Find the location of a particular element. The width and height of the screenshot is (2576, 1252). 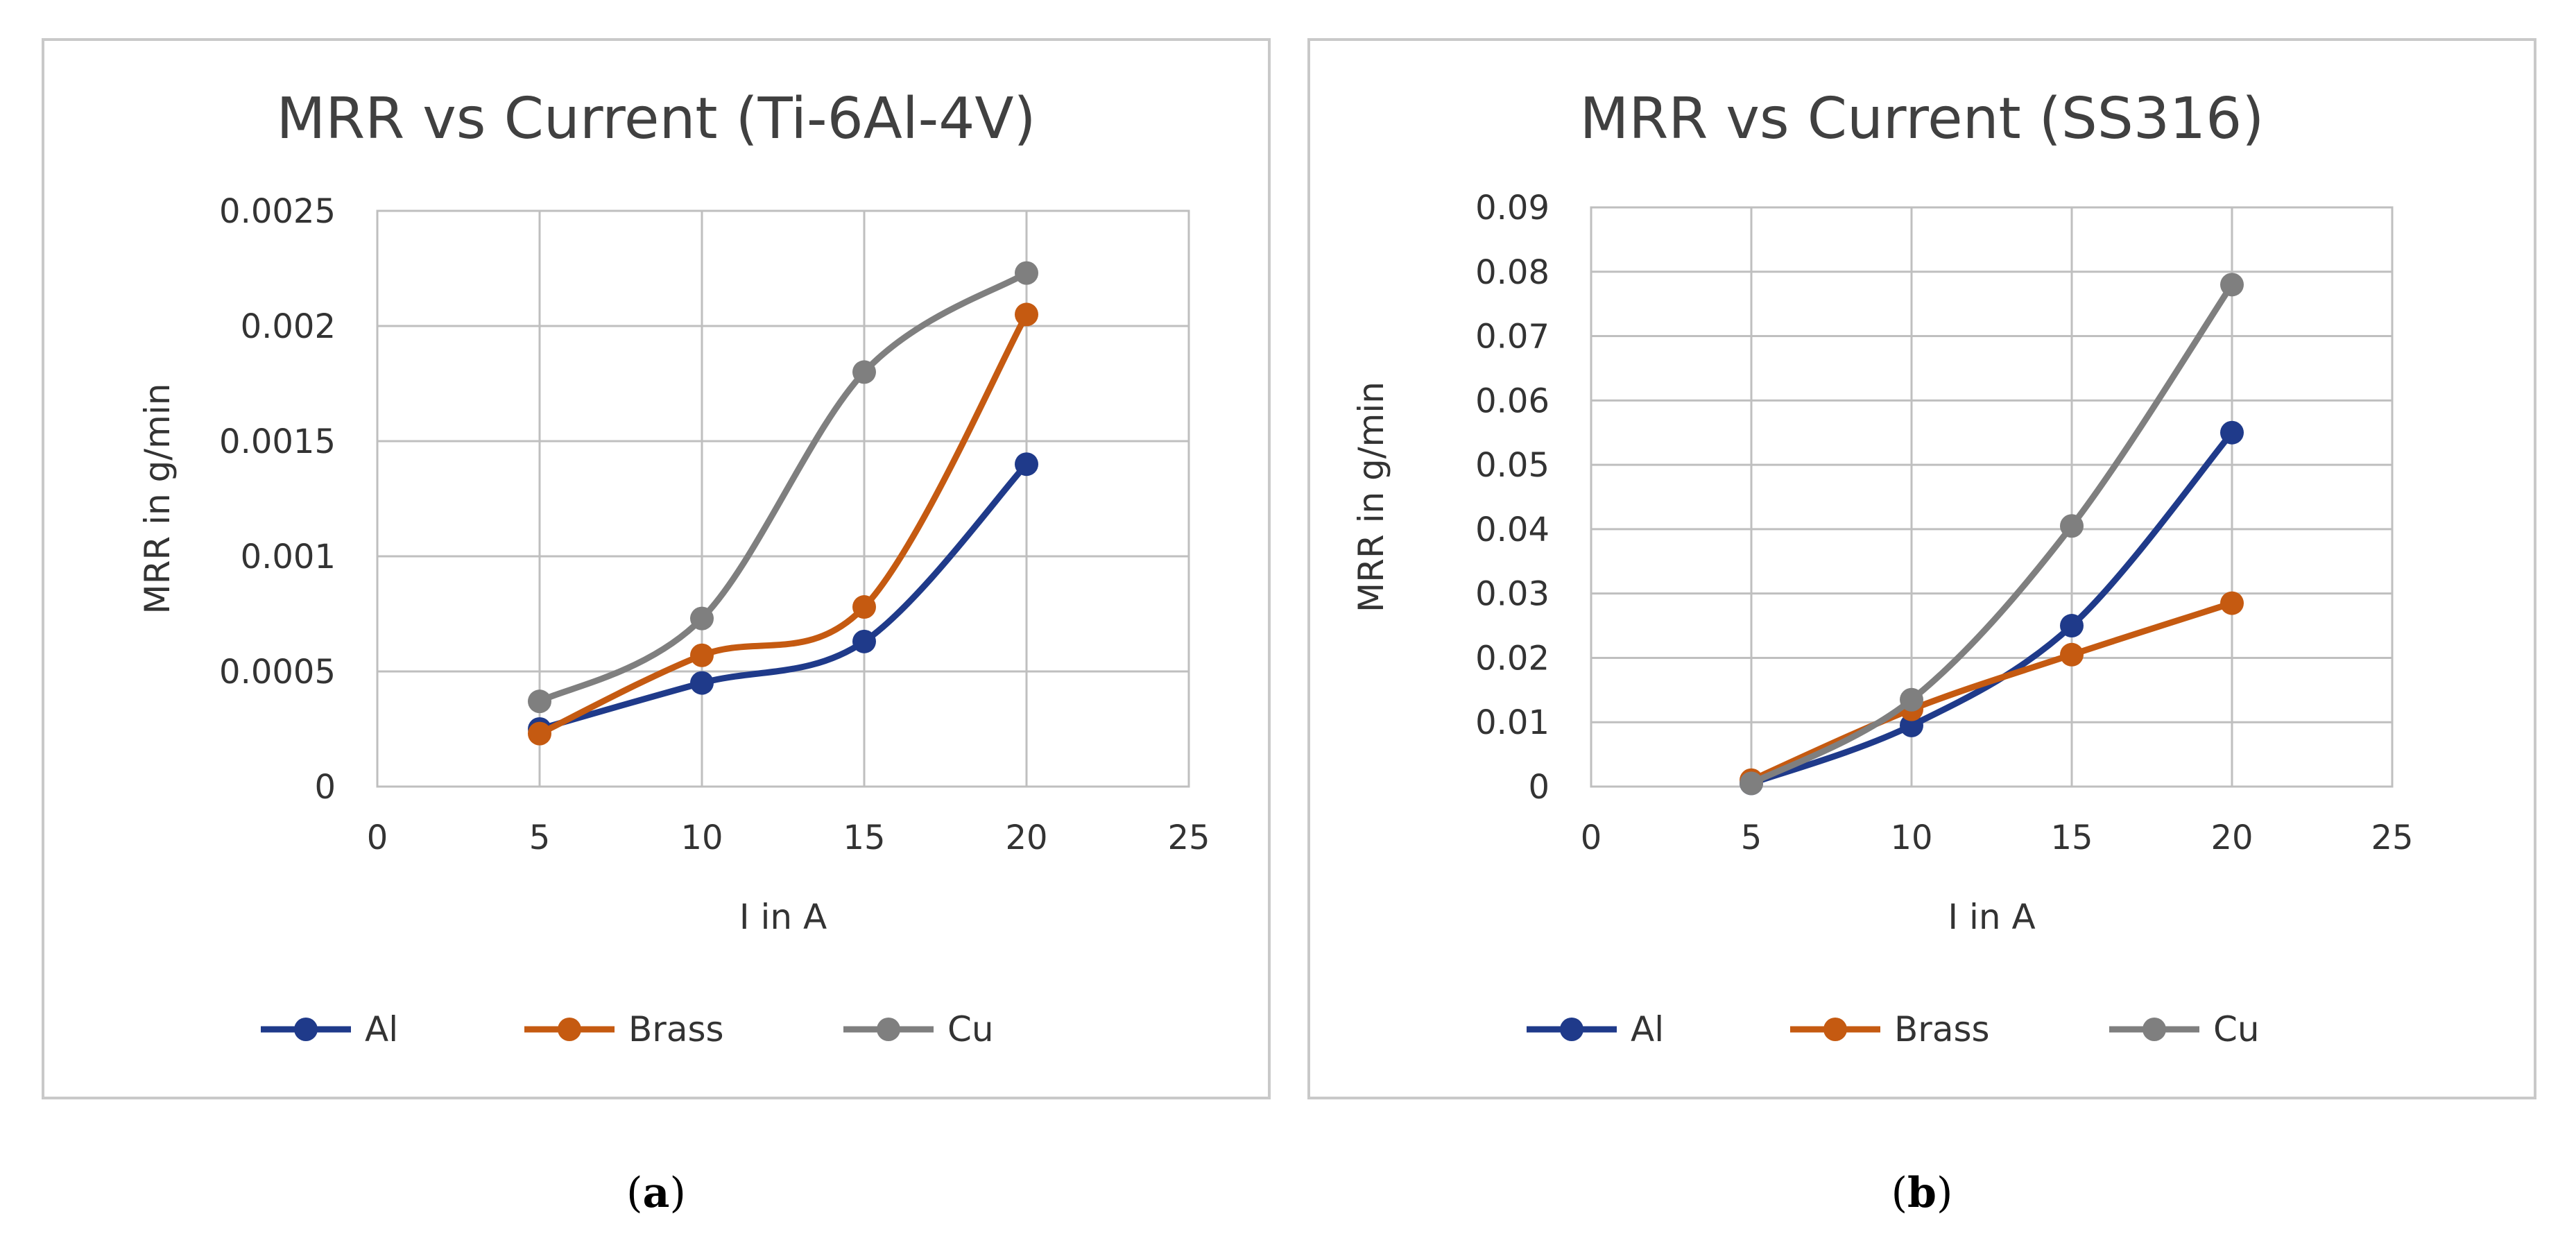

chart-b-title: MRR vs Current (SS316) is located at coordinates (1922, 119).